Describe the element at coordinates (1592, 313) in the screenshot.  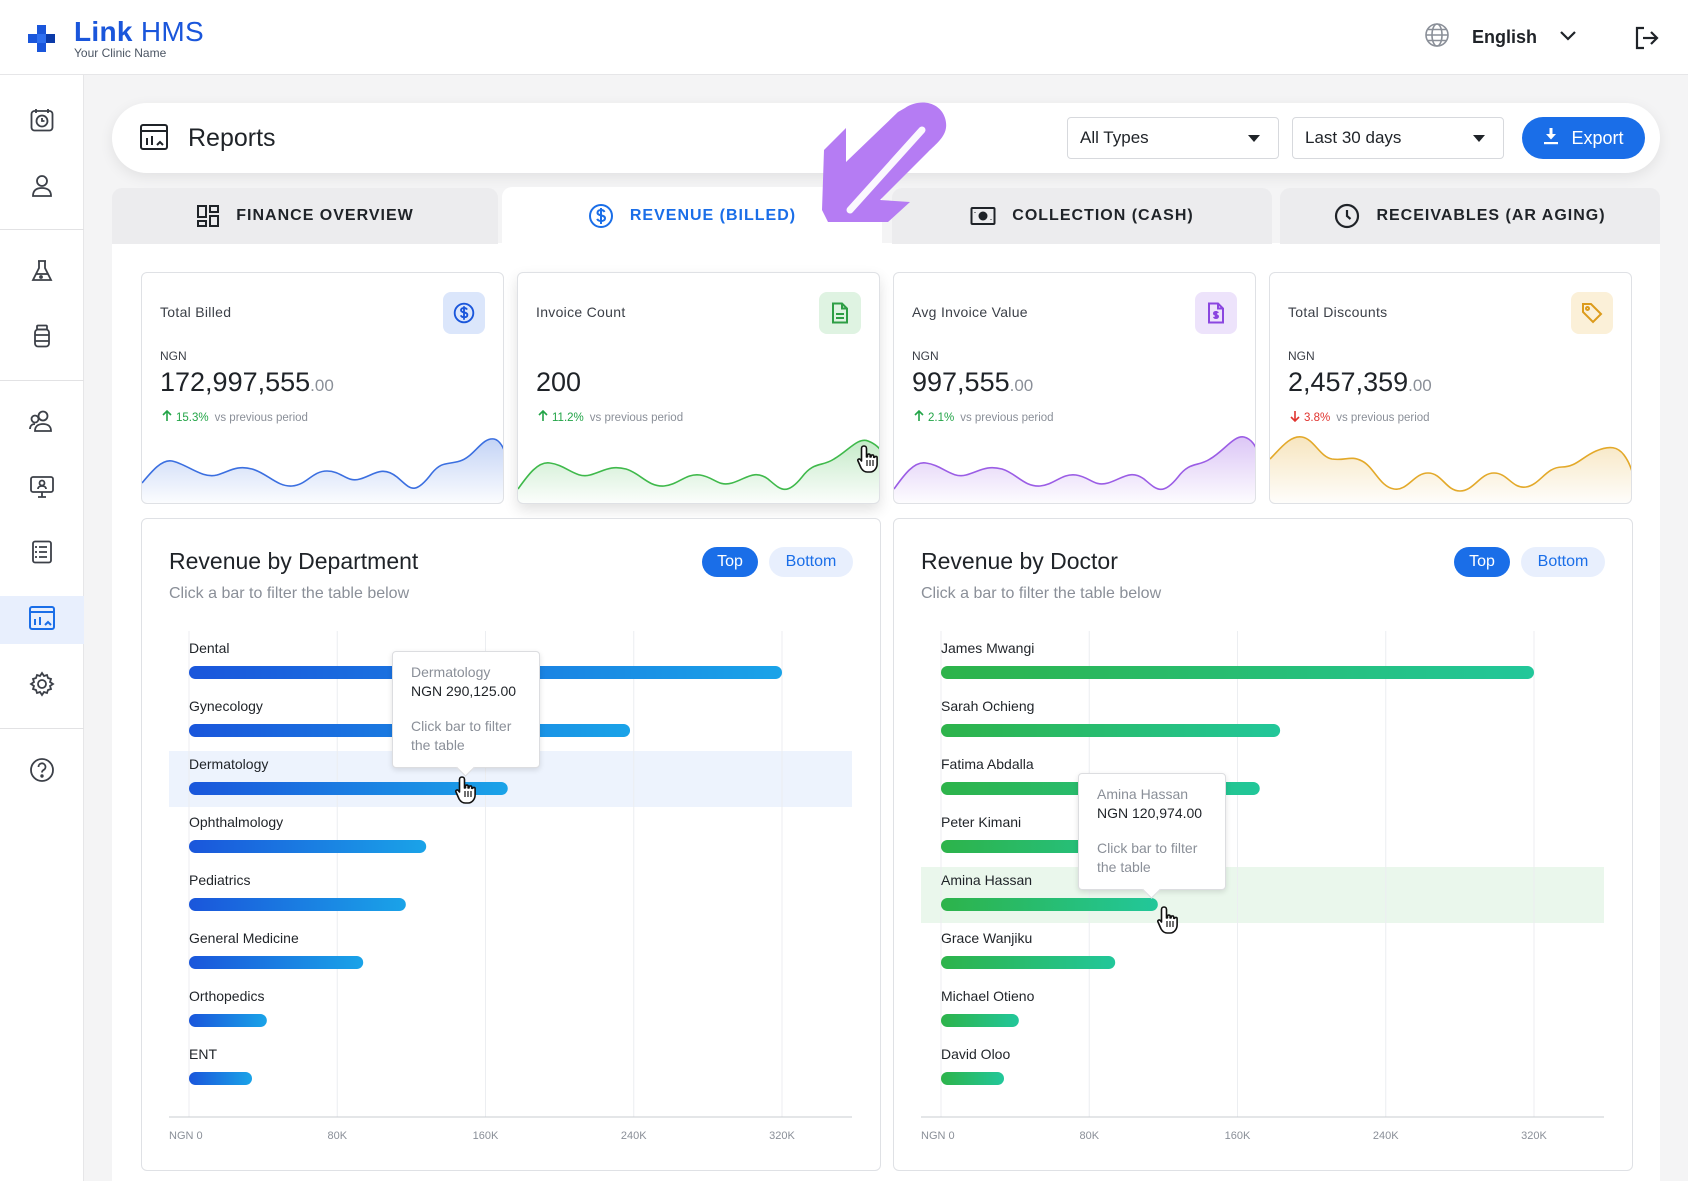
I see `tag-icon` at that location.